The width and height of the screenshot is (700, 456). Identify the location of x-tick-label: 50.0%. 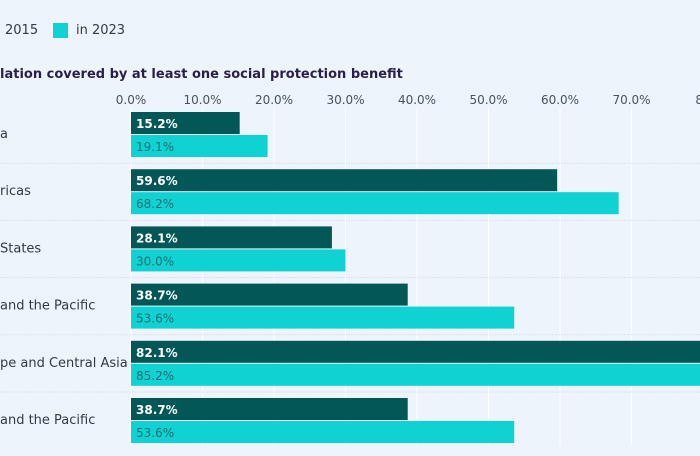
(488, 100).